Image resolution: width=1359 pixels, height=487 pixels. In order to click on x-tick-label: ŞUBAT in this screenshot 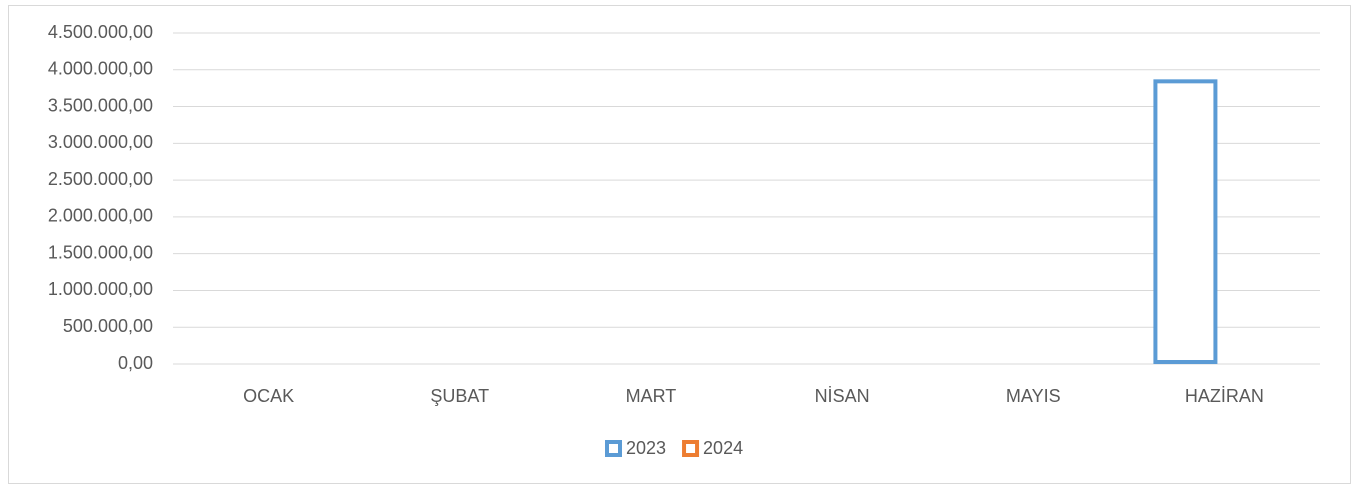, I will do `click(459, 396)`.